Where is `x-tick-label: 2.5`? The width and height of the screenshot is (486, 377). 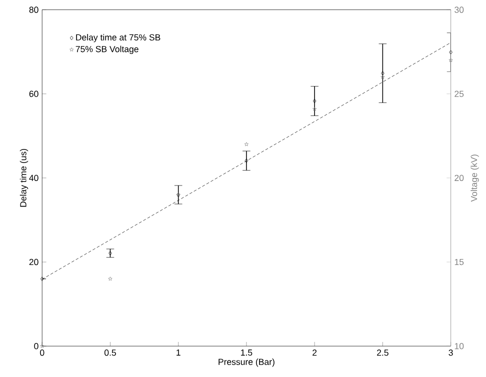
x-tick-label: 2.5 is located at coordinates (382, 352).